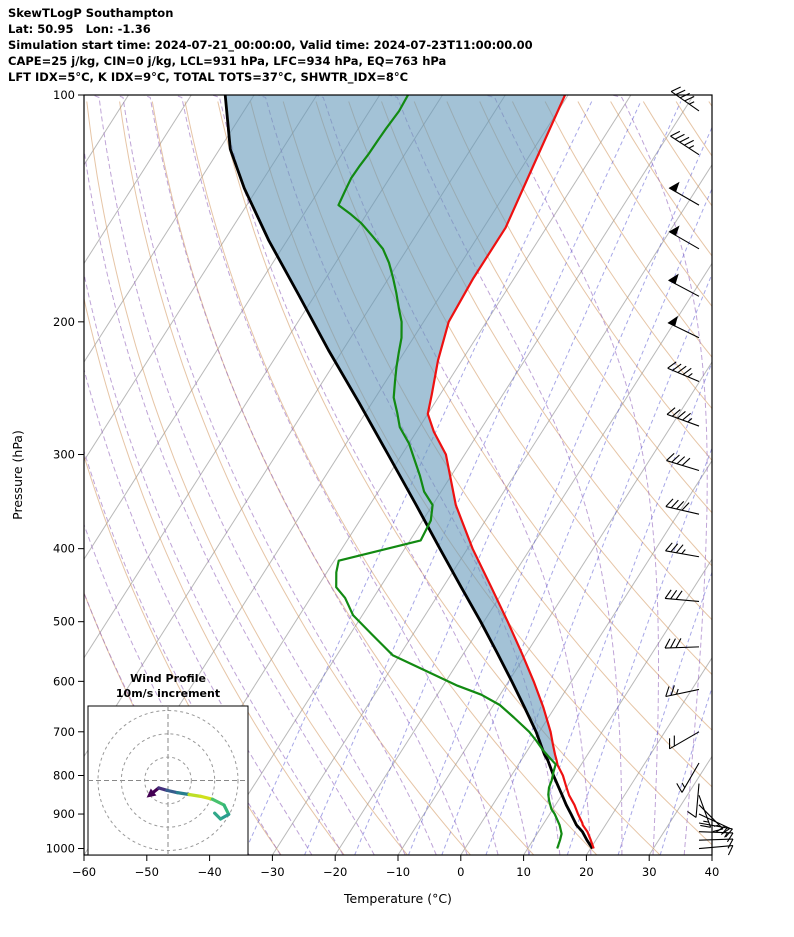 This screenshot has width=794, height=937. What do you see at coordinates (79, 29) in the screenshot?
I see `title-line-2: Lat: 50.95 Lon: -1.36` at bounding box center [79, 29].